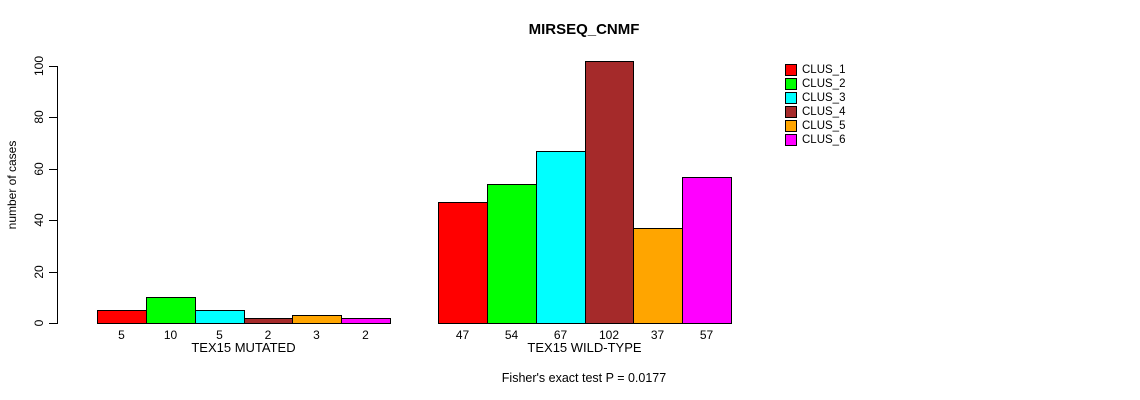 This screenshot has height=400, width=1140. What do you see at coordinates (609, 335) in the screenshot?
I see `bar-value-label: 102` at bounding box center [609, 335].